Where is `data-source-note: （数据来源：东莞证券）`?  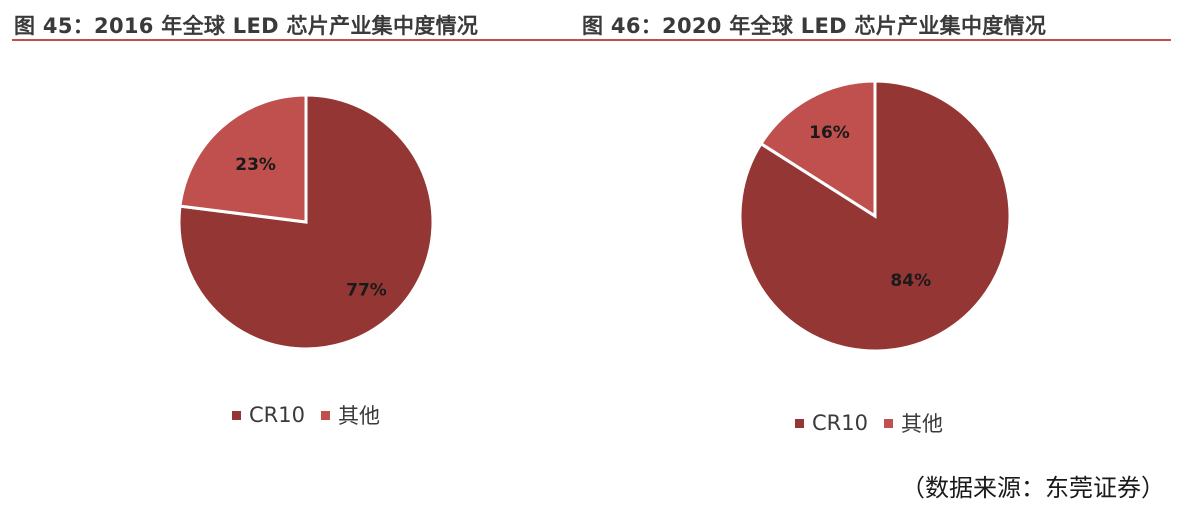
data-source-note: （数据来源：东莞证券） is located at coordinates (1033, 488).